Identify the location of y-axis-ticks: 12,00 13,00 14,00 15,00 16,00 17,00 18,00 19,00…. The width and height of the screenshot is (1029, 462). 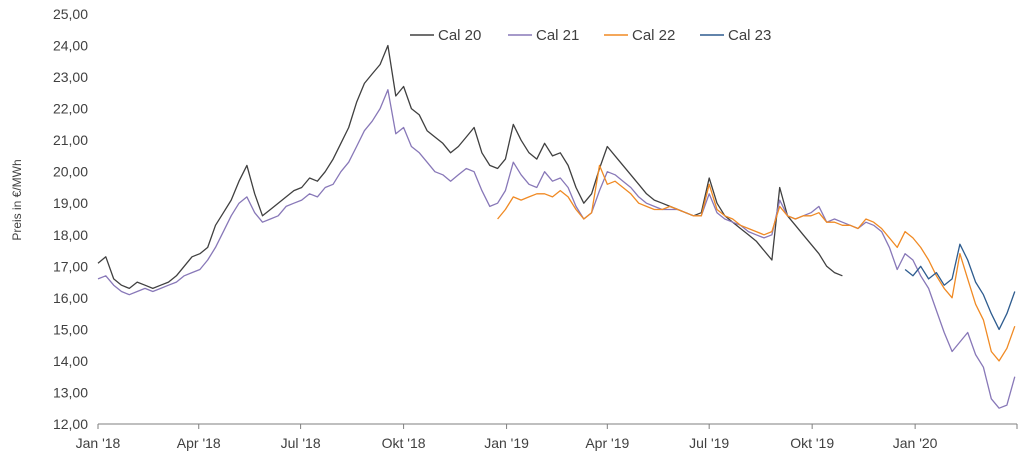
(70, 219).